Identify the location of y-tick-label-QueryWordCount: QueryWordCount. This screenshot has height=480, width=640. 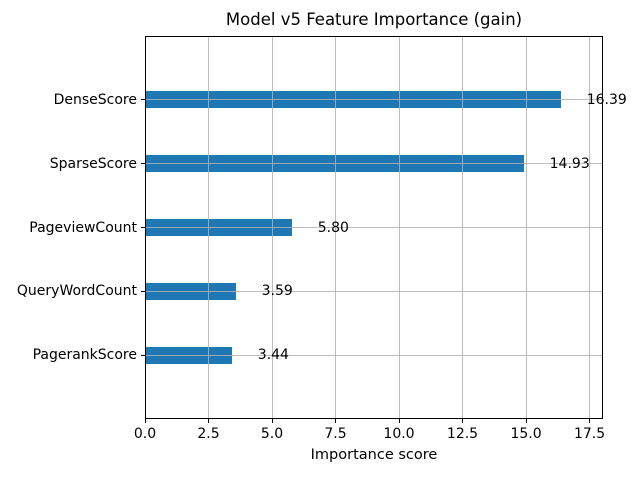
(76, 291).